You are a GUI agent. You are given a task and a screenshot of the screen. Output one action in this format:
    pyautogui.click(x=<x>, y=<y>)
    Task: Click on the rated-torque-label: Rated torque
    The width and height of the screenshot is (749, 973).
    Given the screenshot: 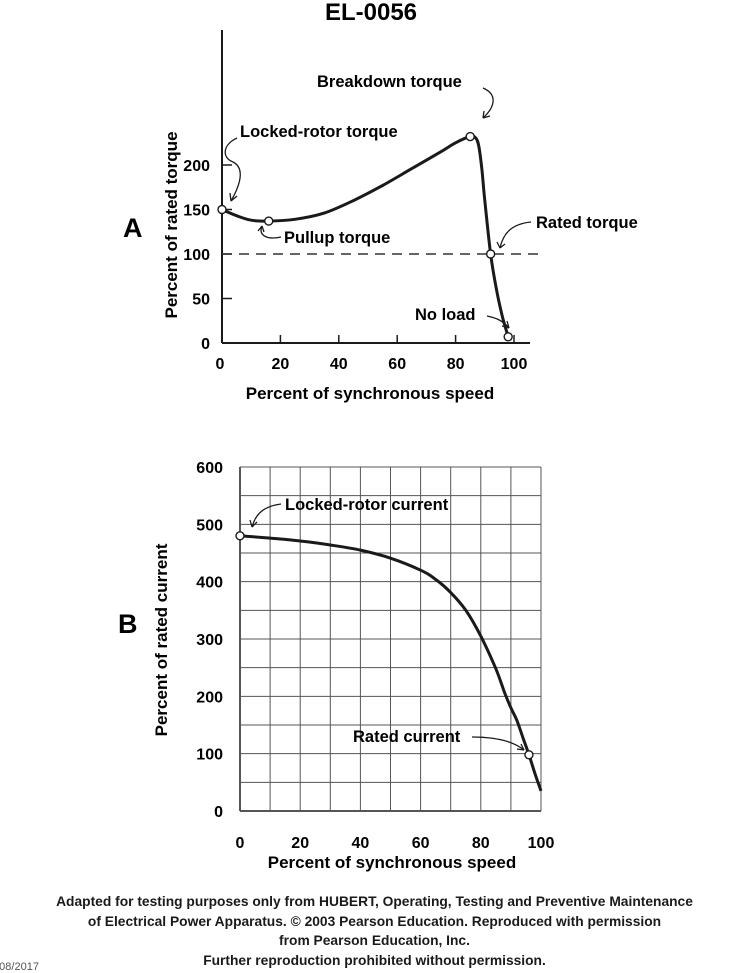 What is the action you would take?
    pyautogui.click(x=587, y=223)
    